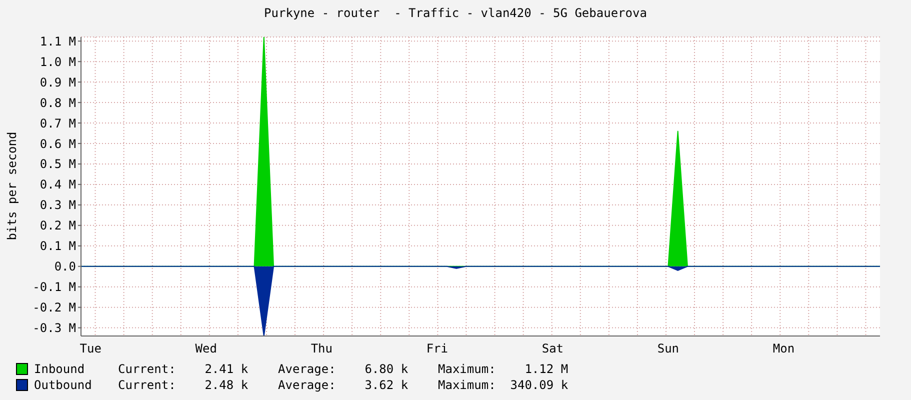  Describe the element at coordinates (63, 385) in the screenshot. I see `legend-label: Outbound` at that location.